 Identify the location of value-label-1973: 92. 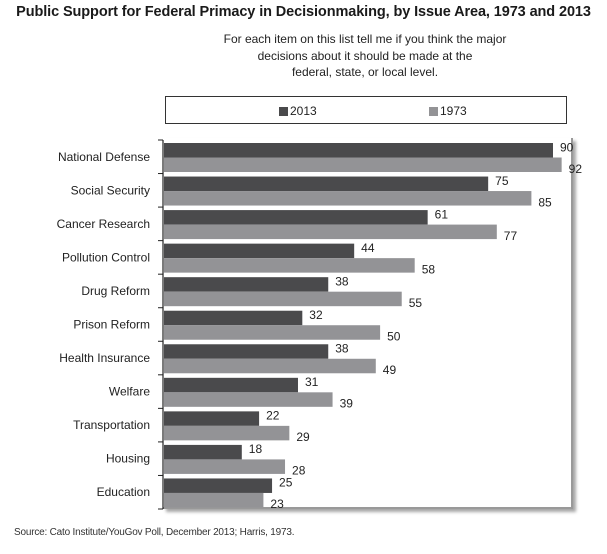
(576, 169).